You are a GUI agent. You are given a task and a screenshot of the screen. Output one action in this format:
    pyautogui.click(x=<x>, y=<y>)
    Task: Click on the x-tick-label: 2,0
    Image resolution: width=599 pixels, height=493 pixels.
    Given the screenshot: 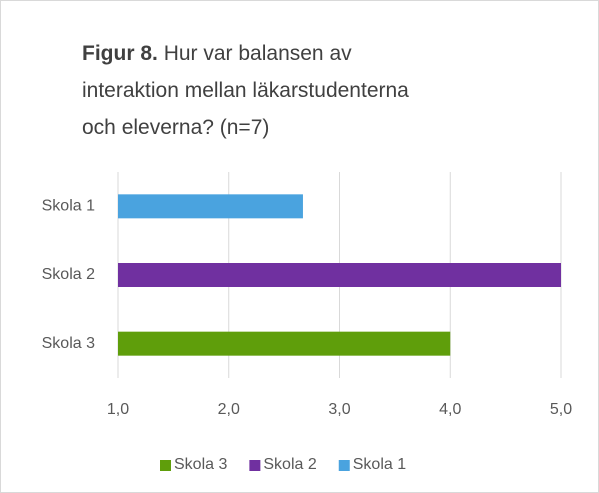 What is the action you would take?
    pyautogui.click(x=229, y=409)
    